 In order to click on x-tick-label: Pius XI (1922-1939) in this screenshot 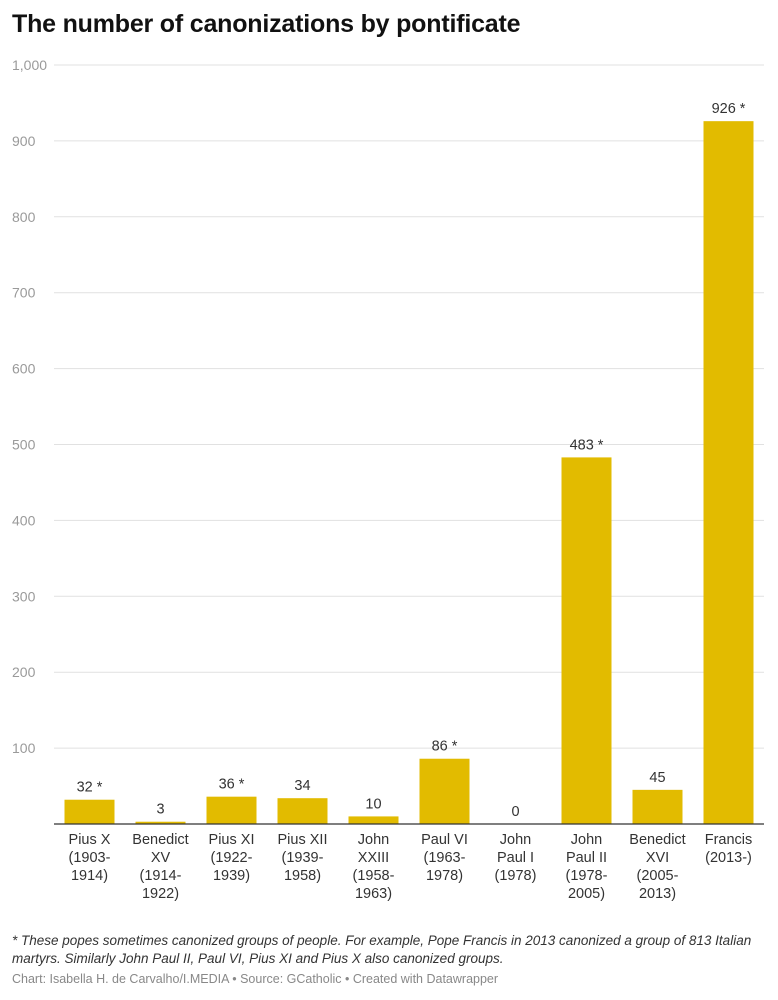, I will do `click(232, 858)`.